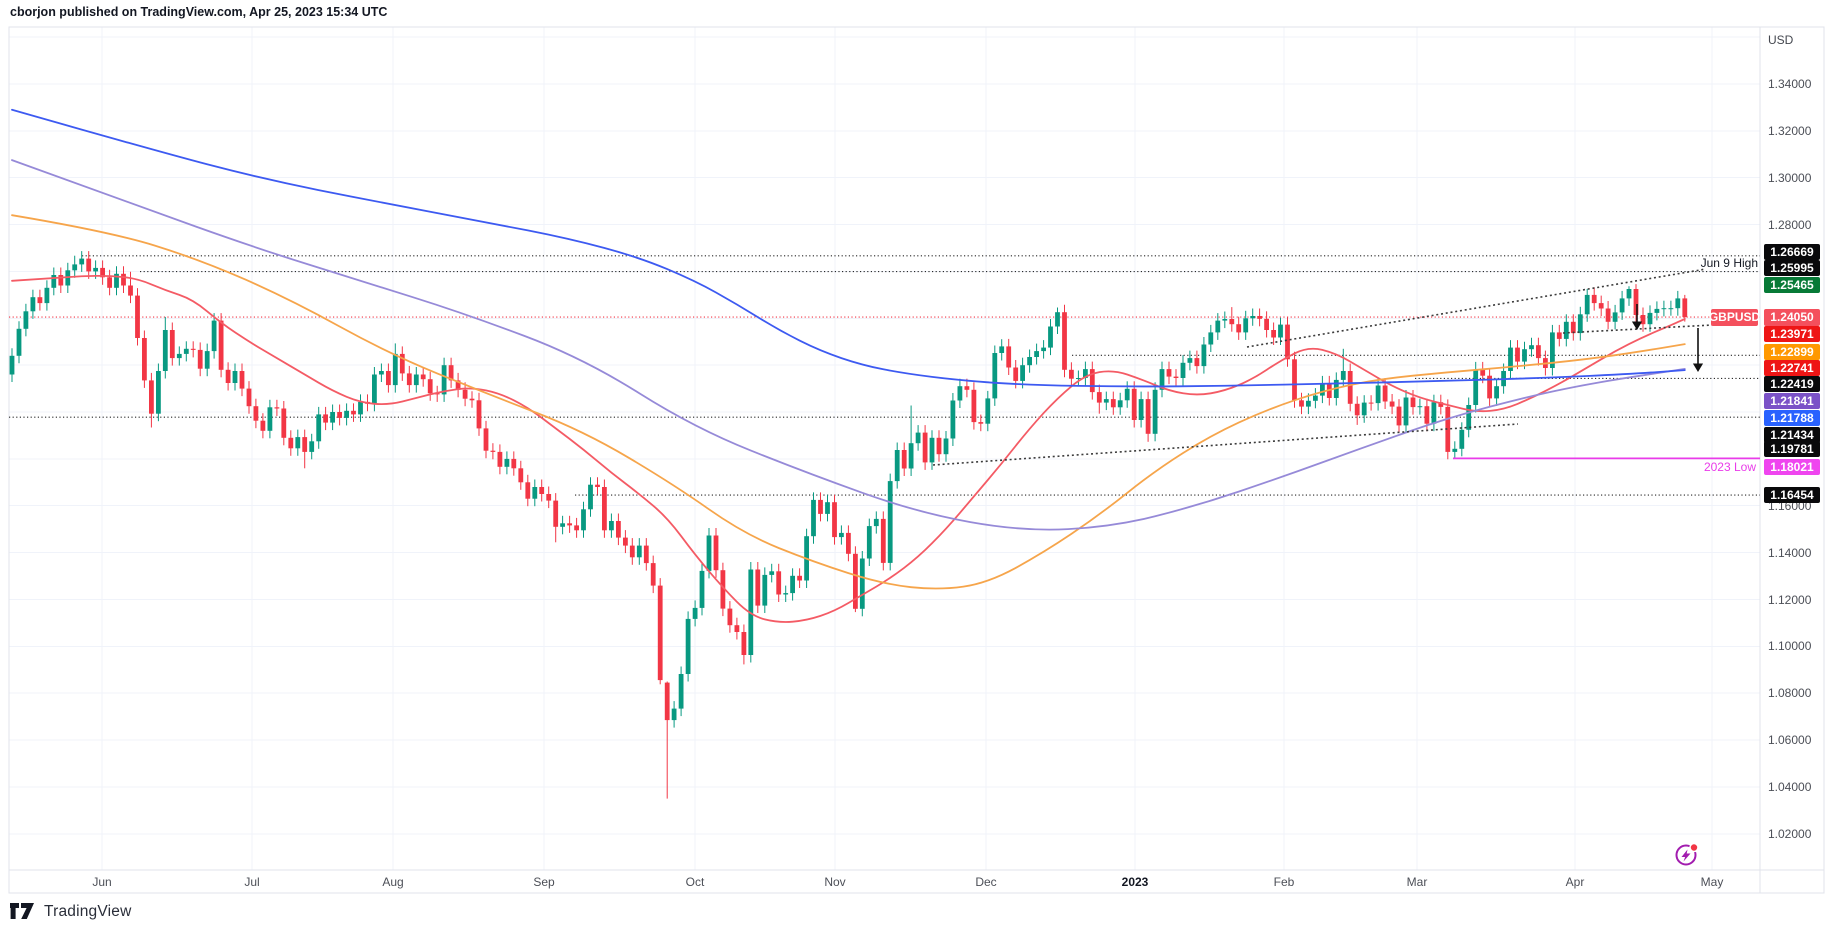 The width and height of the screenshot is (1833, 930). What do you see at coordinates (986, 882) in the screenshot?
I see `x-axis-label: Dec` at bounding box center [986, 882].